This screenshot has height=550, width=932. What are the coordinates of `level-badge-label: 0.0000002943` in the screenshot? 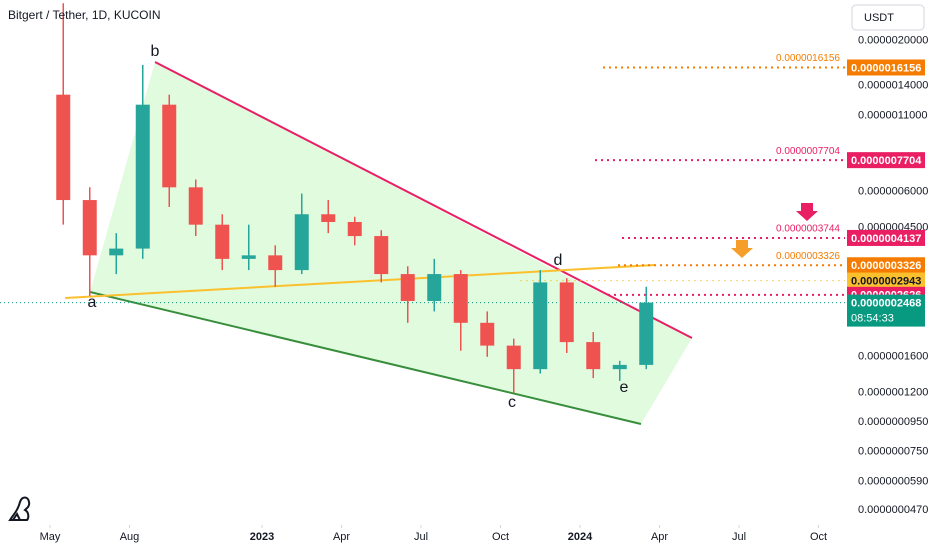 It's located at (886, 281).